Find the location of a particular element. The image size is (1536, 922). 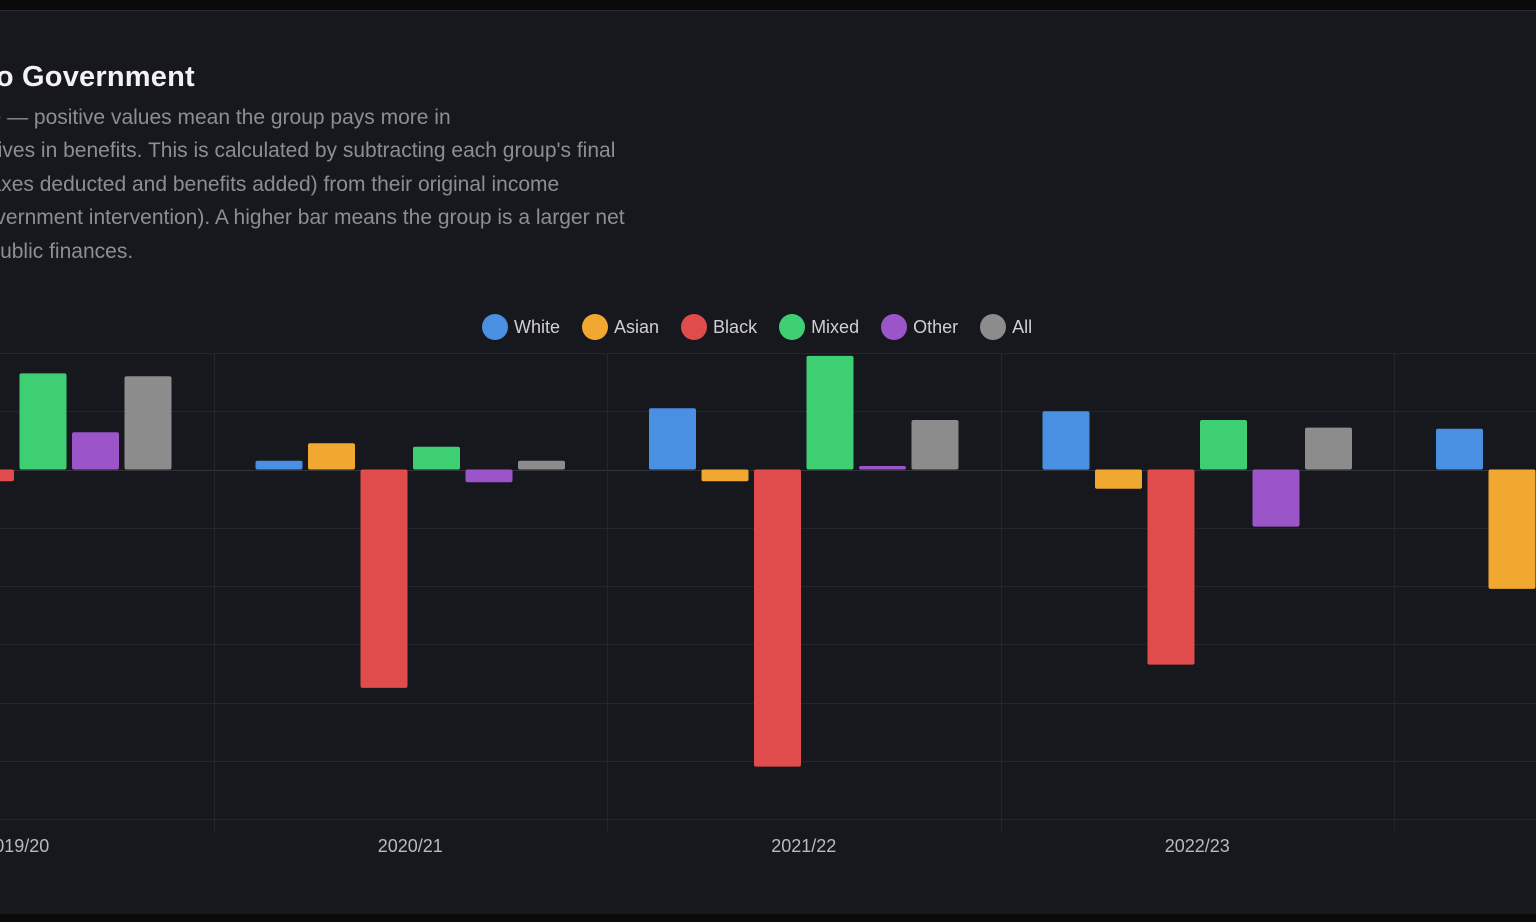

legend-label: Other is located at coordinates (936, 326).